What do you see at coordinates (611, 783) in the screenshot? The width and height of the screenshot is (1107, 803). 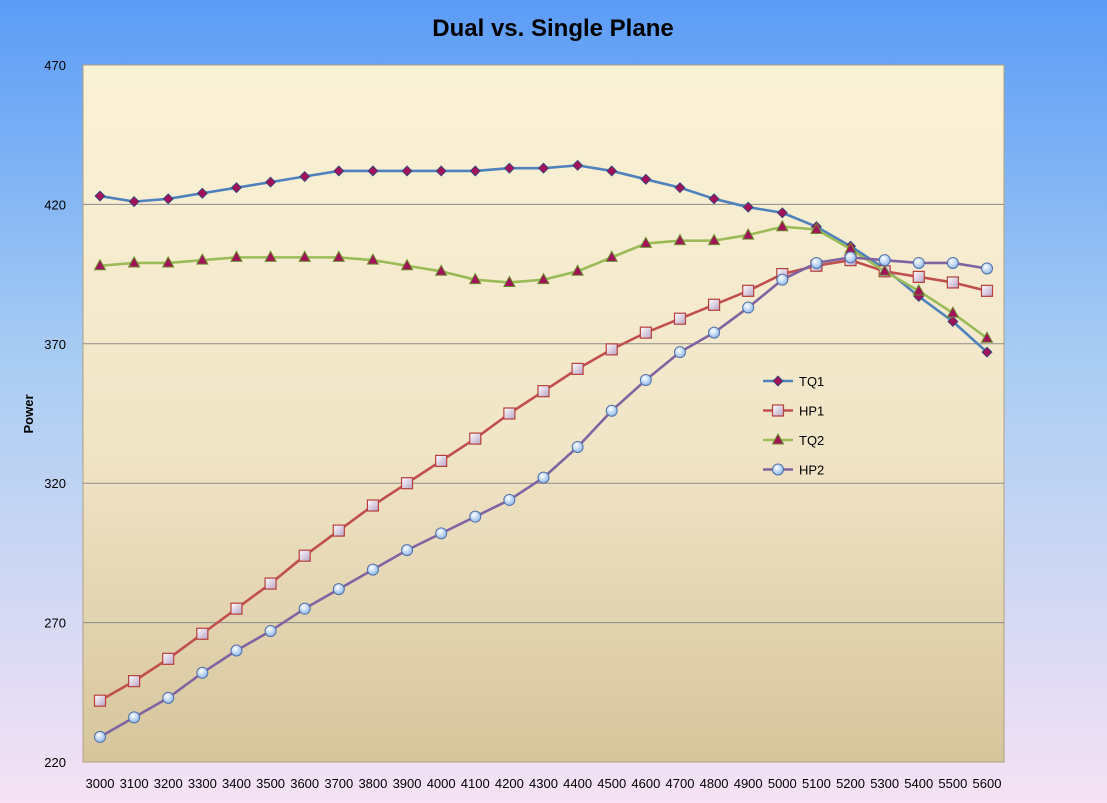 I see `x-tick-label: 4500` at bounding box center [611, 783].